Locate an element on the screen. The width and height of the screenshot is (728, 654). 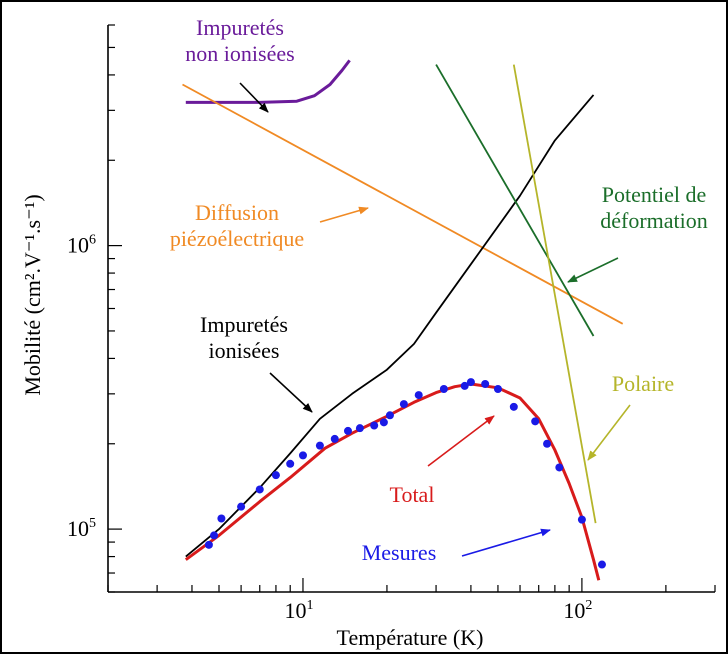
x-tick-label: 10¹ is located at coordinates (298, 610).